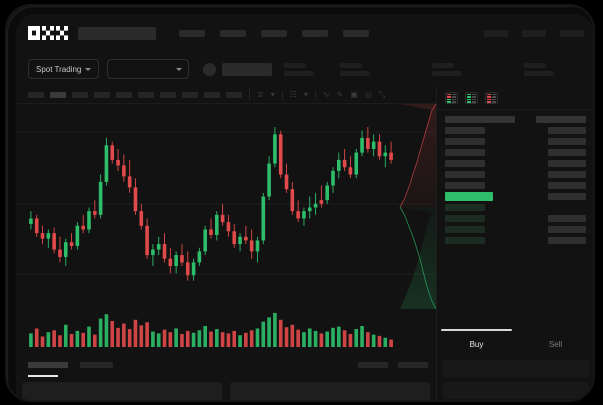 This screenshot has width=603, height=405. Describe the element at coordinates (322, 94) in the screenshot. I see `line-tool-icon: ∿` at that location.